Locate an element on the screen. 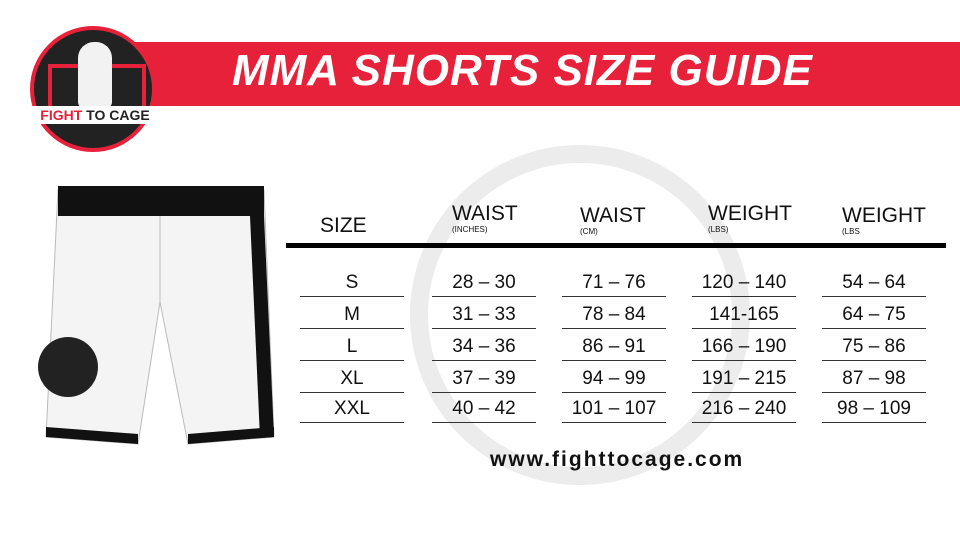 The height and width of the screenshot is (555, 960). mma-shorts-image is located at coordinates (156, 315).